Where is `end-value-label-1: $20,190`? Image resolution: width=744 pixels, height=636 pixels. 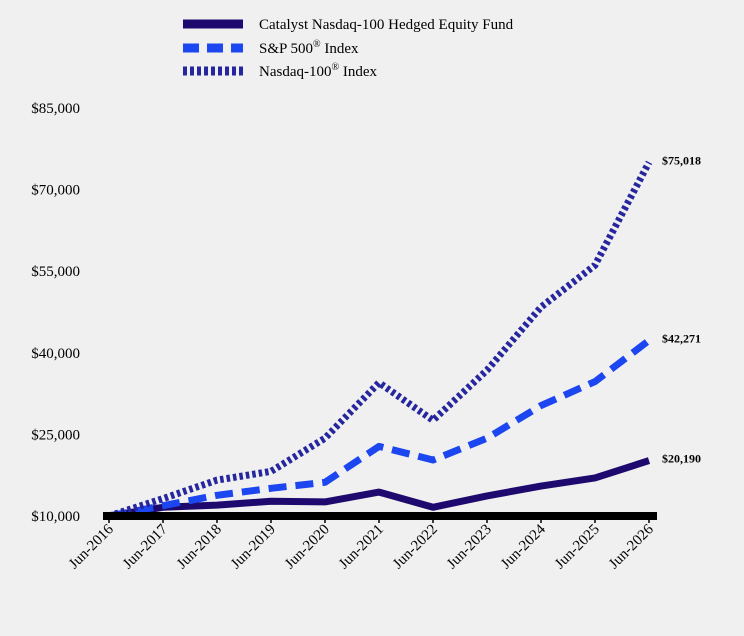
end-value-label-1: $20,190 is located at coordinates (681, 459).